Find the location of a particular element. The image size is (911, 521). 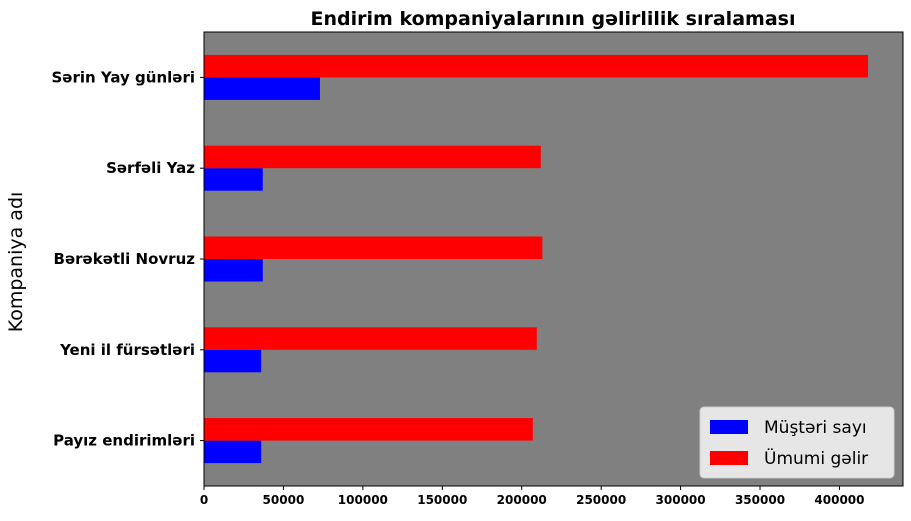

legend-label: Ümumi gəlir is located at coordinates (816, 458).